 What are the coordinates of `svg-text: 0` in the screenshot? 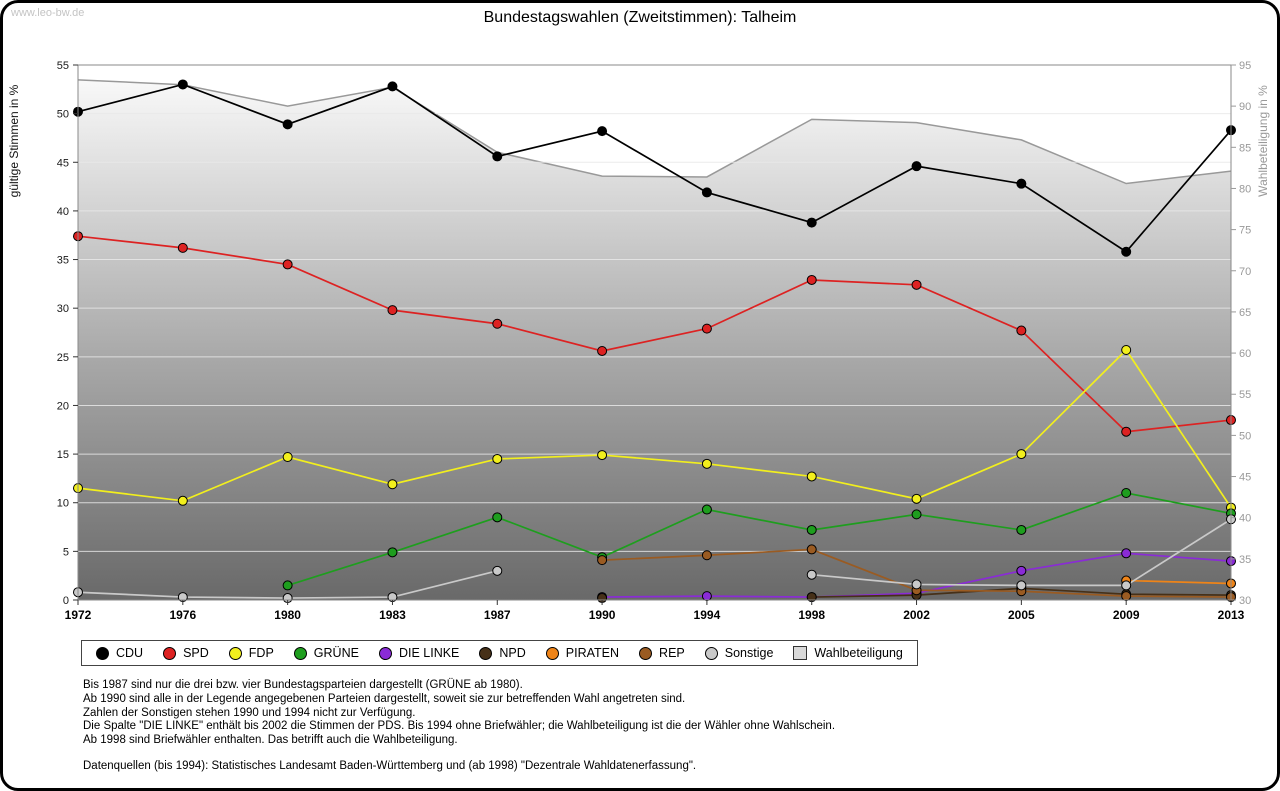 It's located at (66, 601).